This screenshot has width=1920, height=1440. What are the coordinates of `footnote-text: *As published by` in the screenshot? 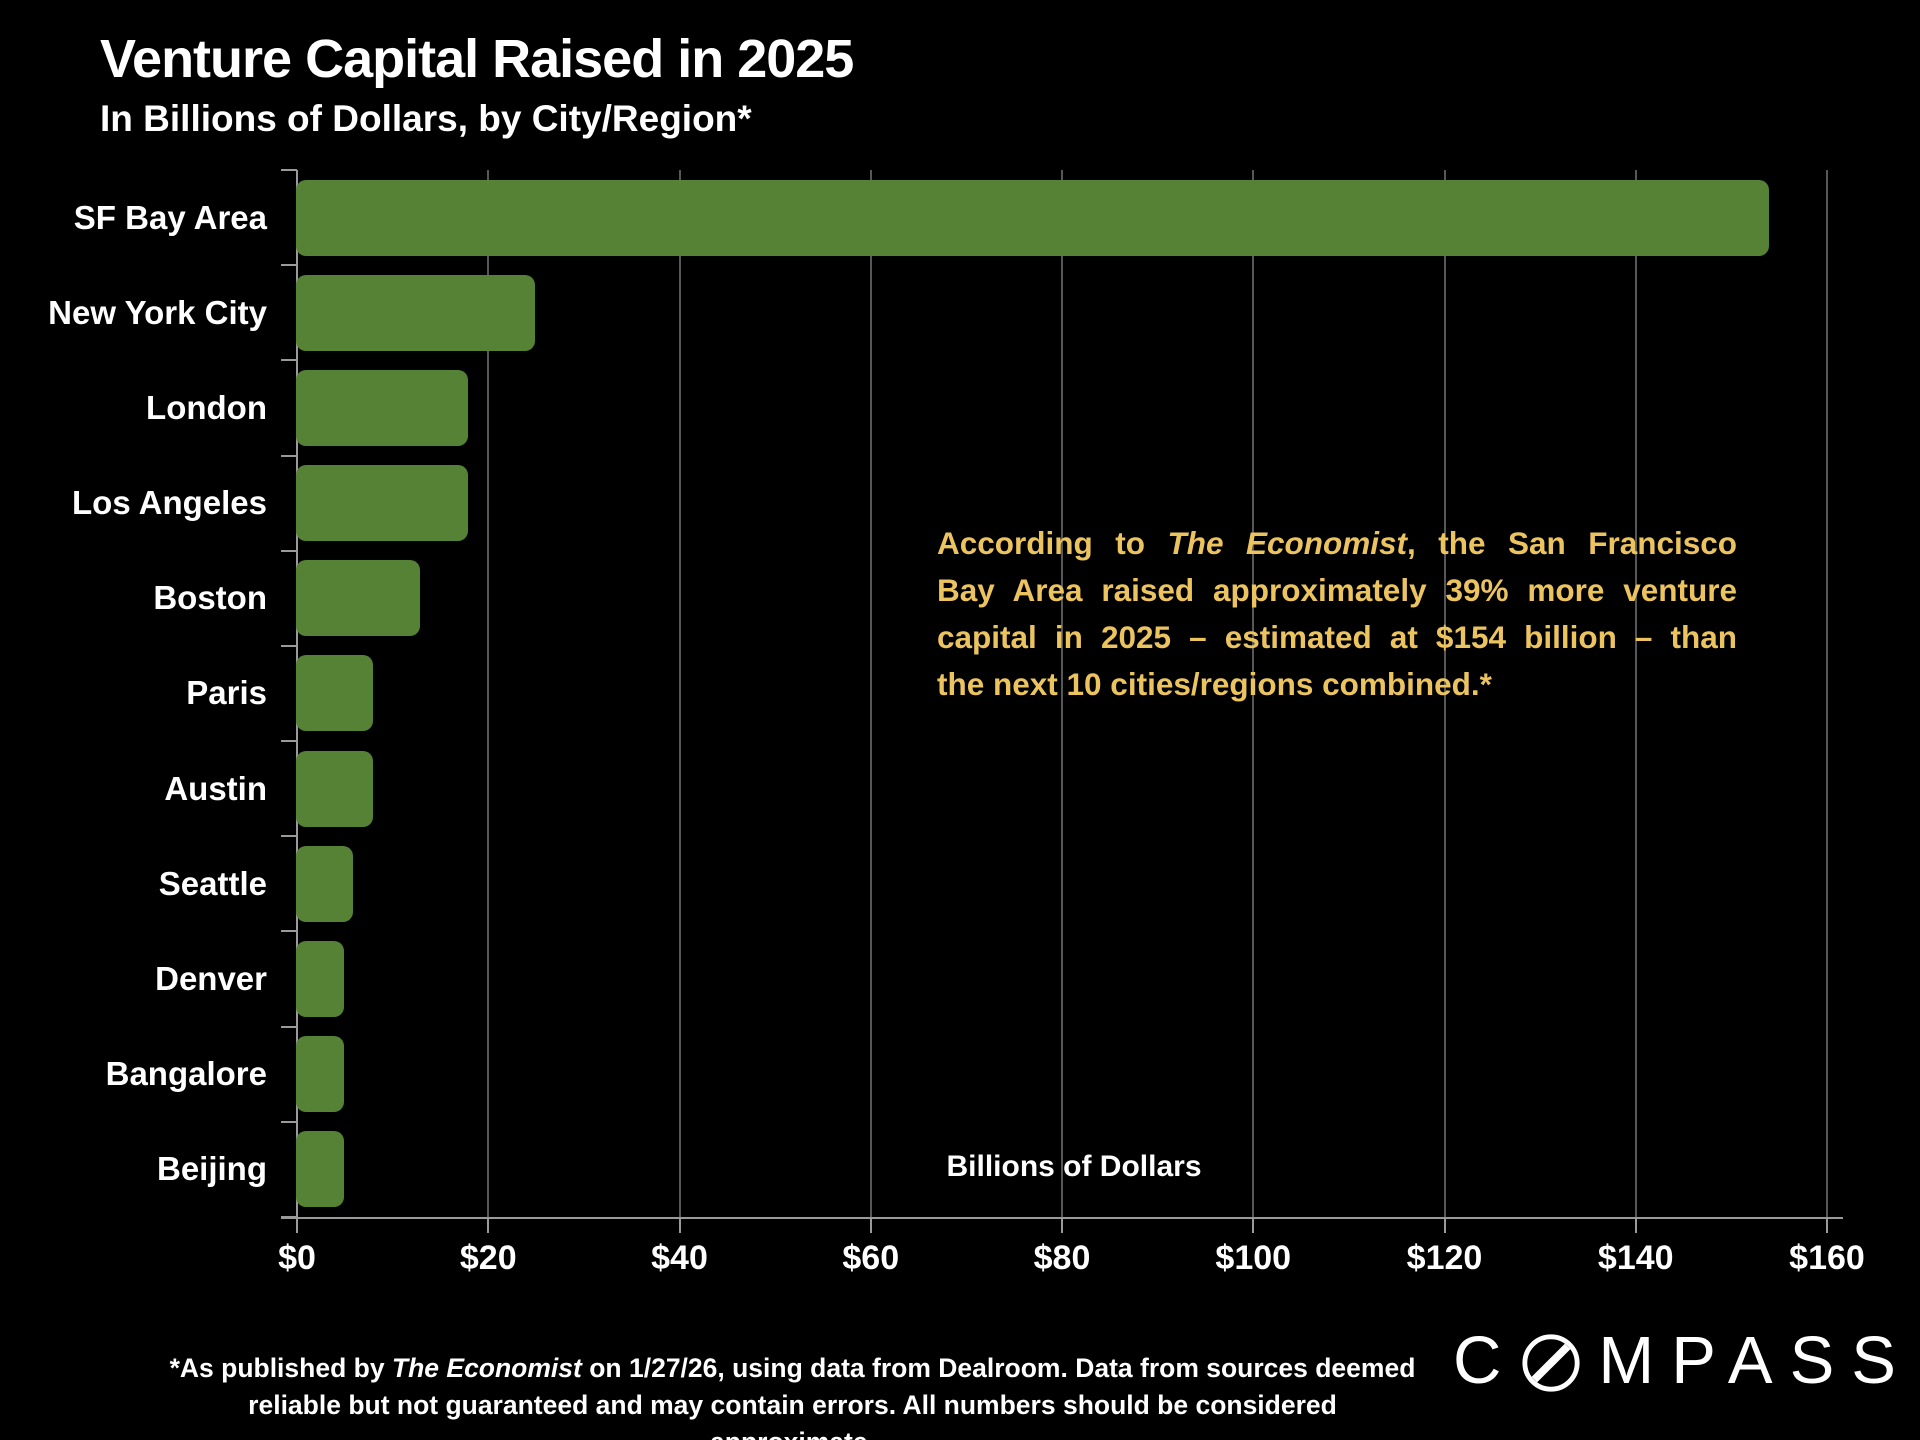 It's located at (280, 1368).